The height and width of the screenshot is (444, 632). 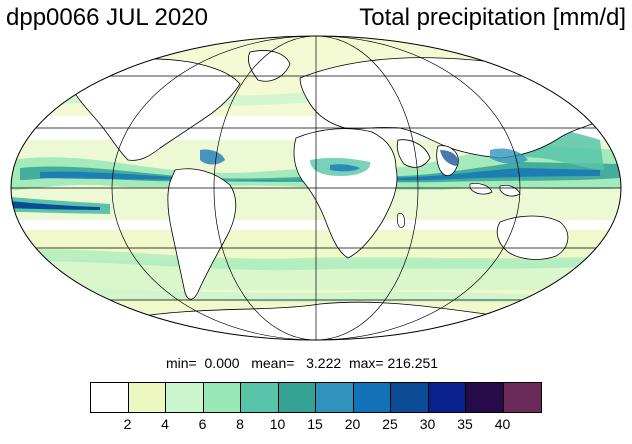 I want to click on colorbar-labels: 2 4 6 8 10 15 20 25 30 35 40, so click(x=316, y=425).